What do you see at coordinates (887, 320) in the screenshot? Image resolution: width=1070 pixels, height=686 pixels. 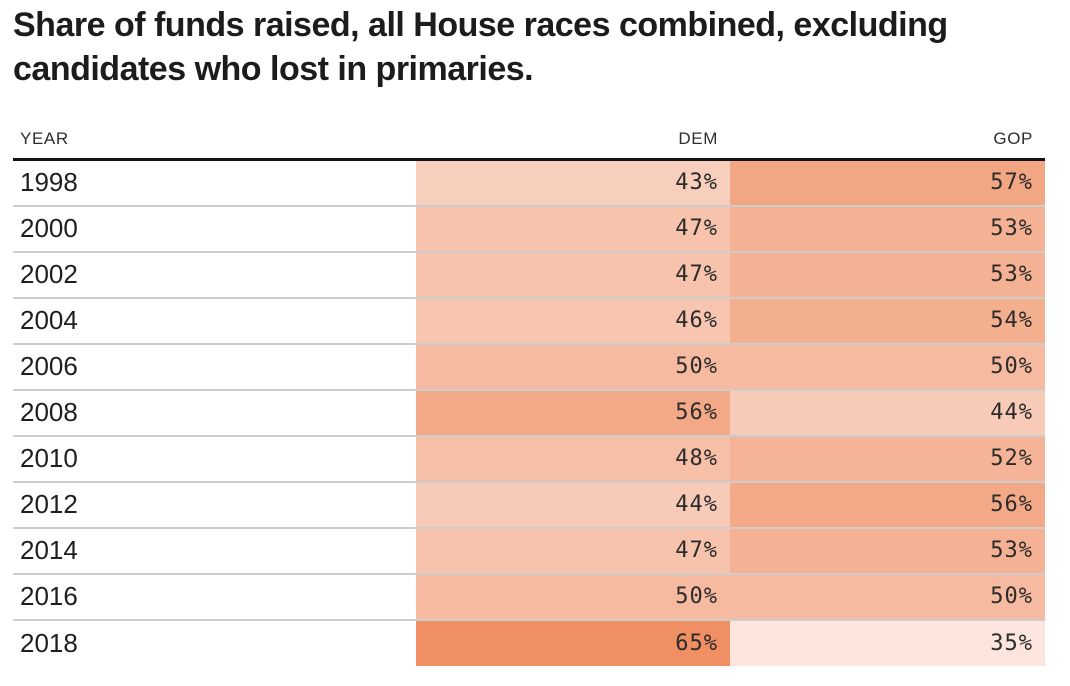 I see `gop-value-cell: 54%` at bounding box center [887, 320].